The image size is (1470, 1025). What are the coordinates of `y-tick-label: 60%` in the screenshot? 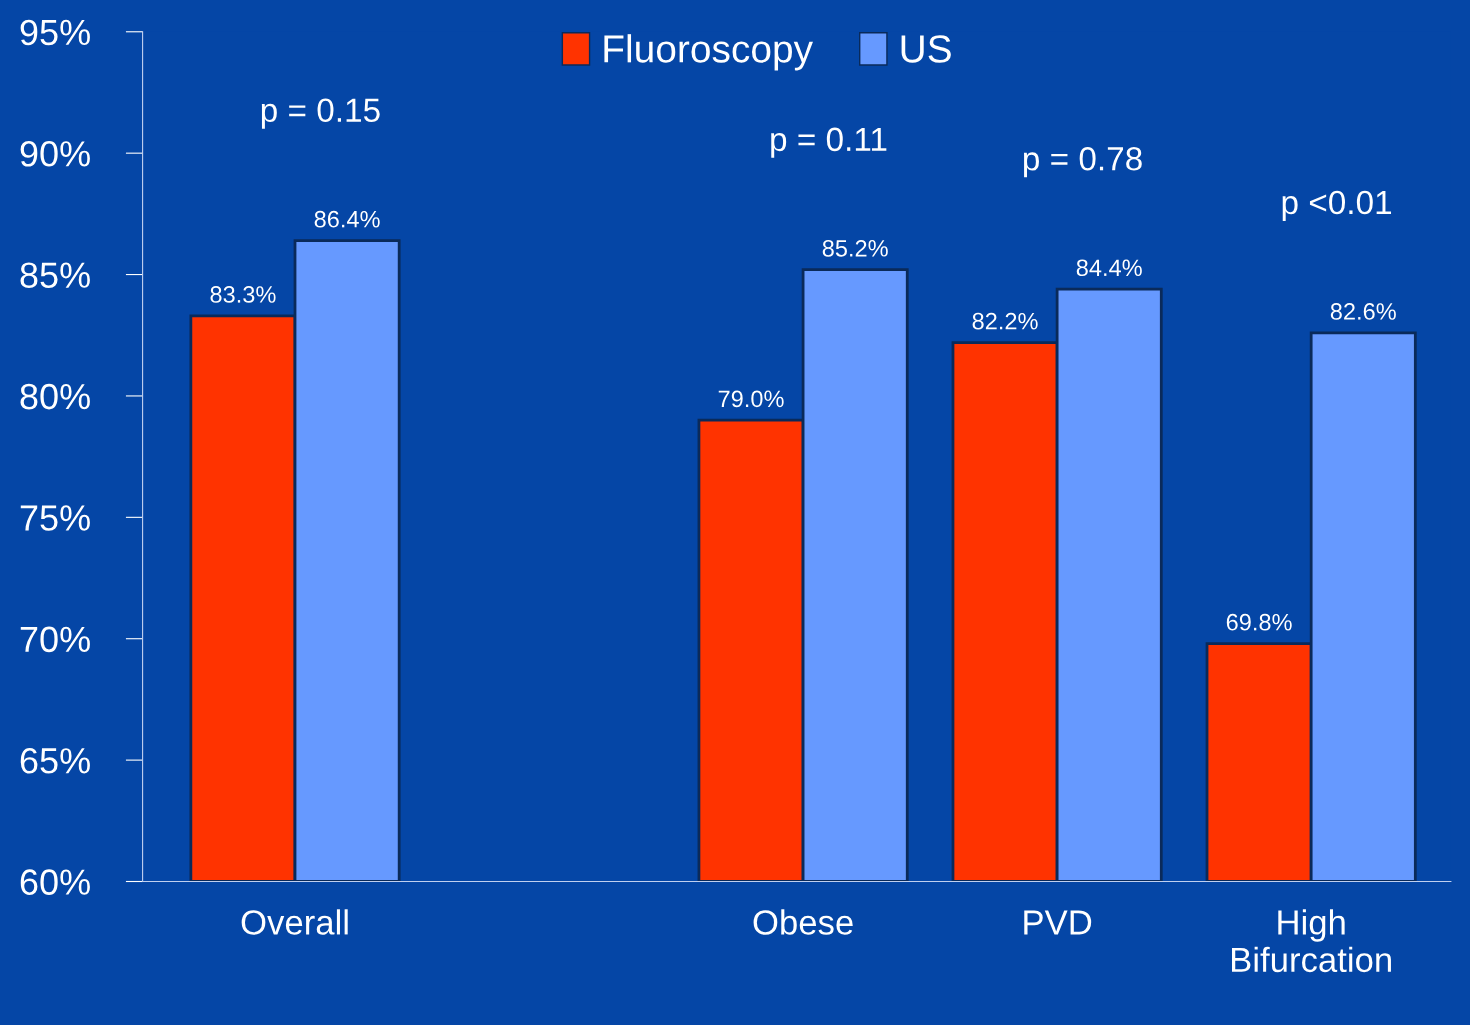 It's located at (55, 882).